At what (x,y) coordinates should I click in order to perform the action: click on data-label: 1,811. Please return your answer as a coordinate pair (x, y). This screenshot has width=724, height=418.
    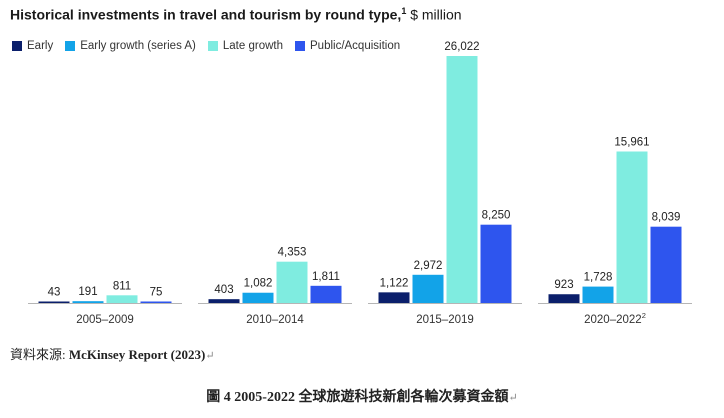
    Looking at the image, I should click on (326, 277).